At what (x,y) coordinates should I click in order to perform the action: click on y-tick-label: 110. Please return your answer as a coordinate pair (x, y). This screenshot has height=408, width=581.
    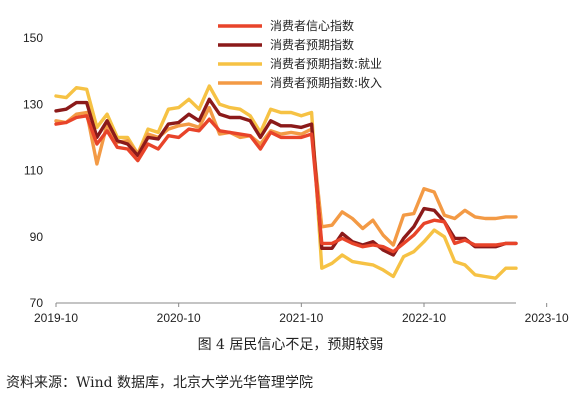
    Looking at the image, I should click on (33, 171).